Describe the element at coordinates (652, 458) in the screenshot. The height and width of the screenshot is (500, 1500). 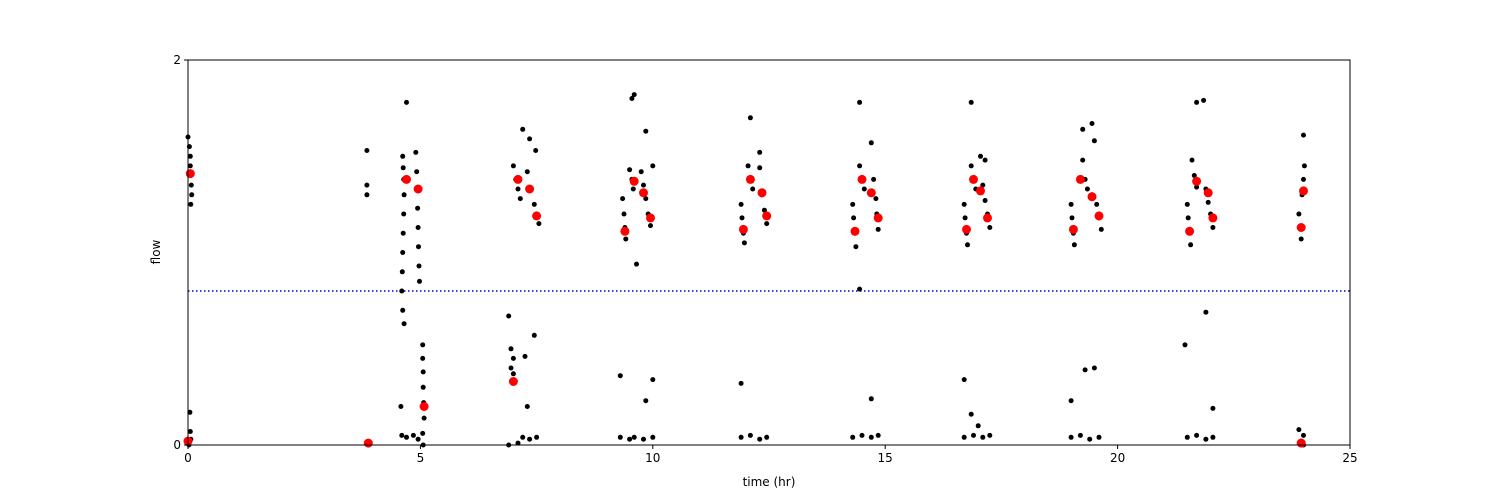
I see `x-tick-label: 10` at that location.